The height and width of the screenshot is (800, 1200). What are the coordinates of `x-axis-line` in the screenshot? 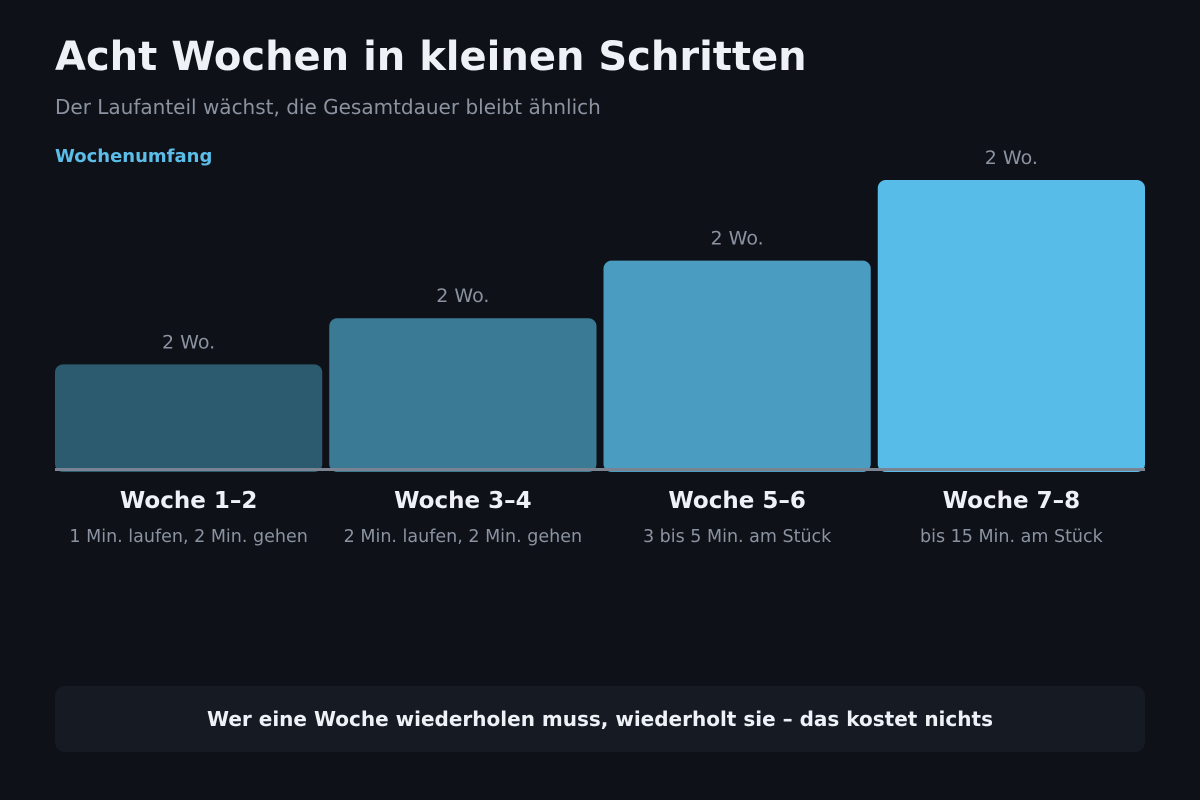 It's located at (600, 469).